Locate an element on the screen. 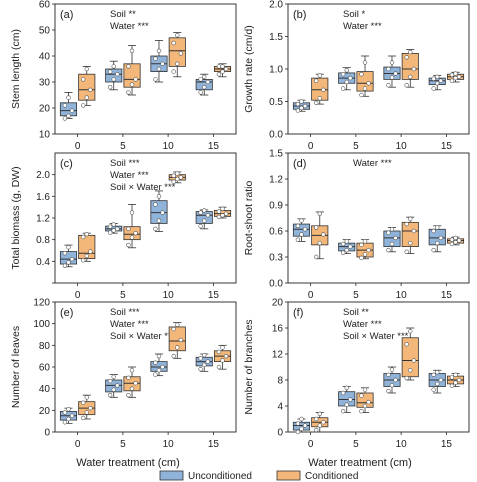 This screenshot has height=482, width=477. y-axis-title: Stem length (cm) is located at coordinates (16, 69).